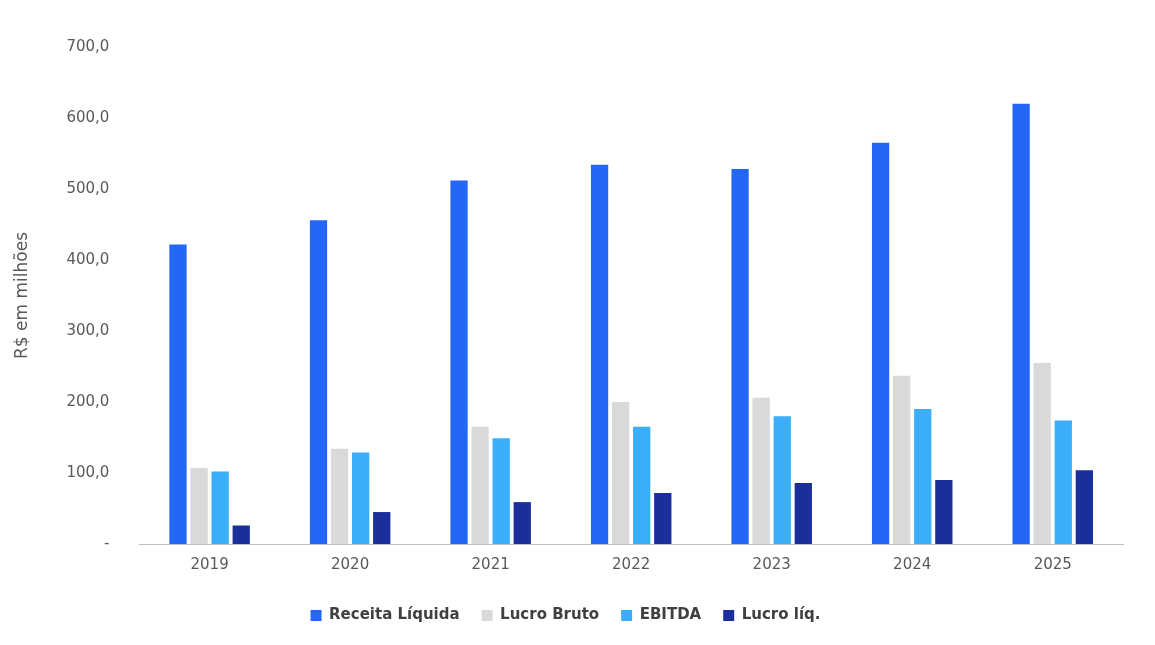 This screenshot has width=1155, height=645. Describe the element at coordinates (350, 563) in the screenshot. I see `x-tick-label: 2020` at that location.